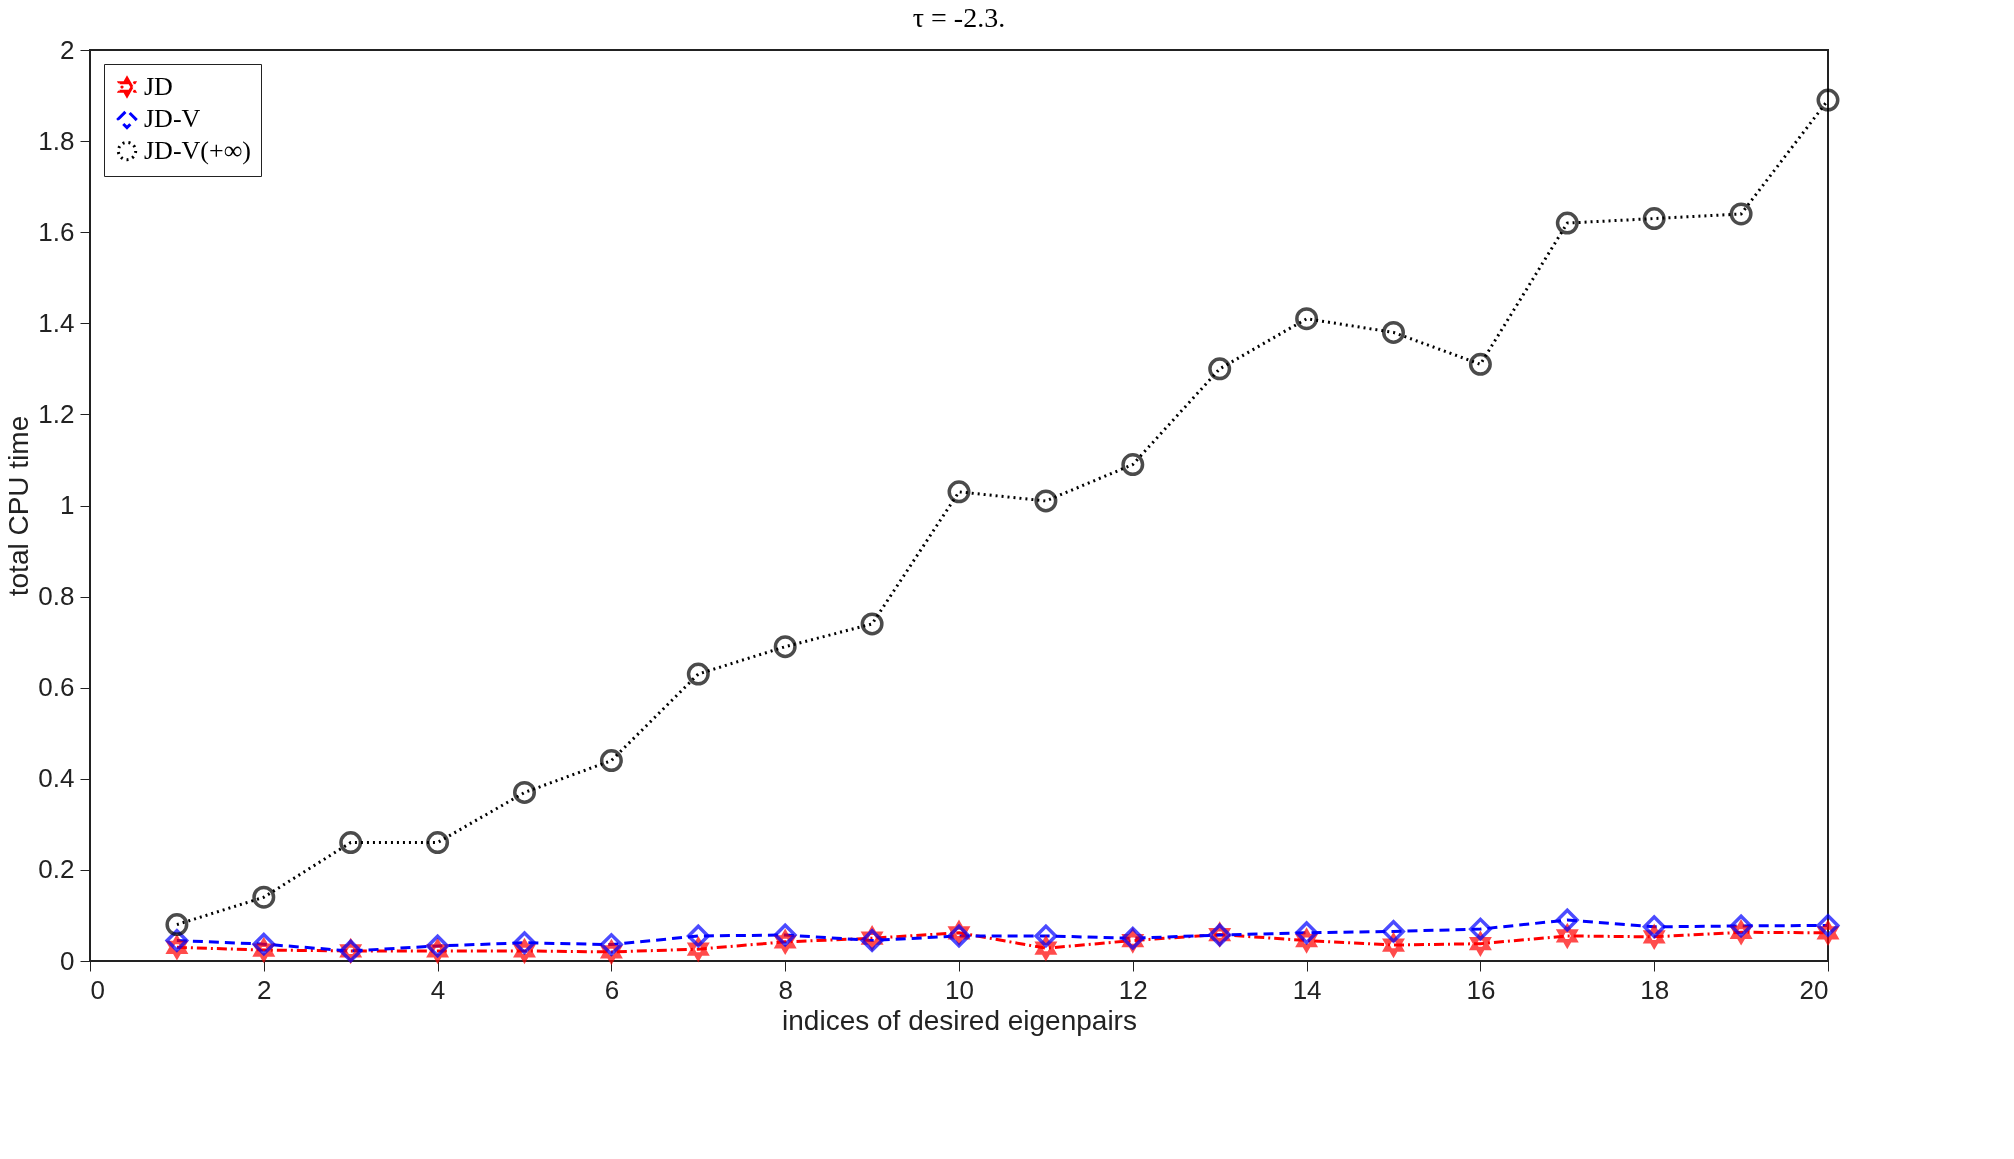  What do you see at coordinates (172, 118) in the screenshot?
I see `legend-label: JD-V` at bounding box center [172, 118].